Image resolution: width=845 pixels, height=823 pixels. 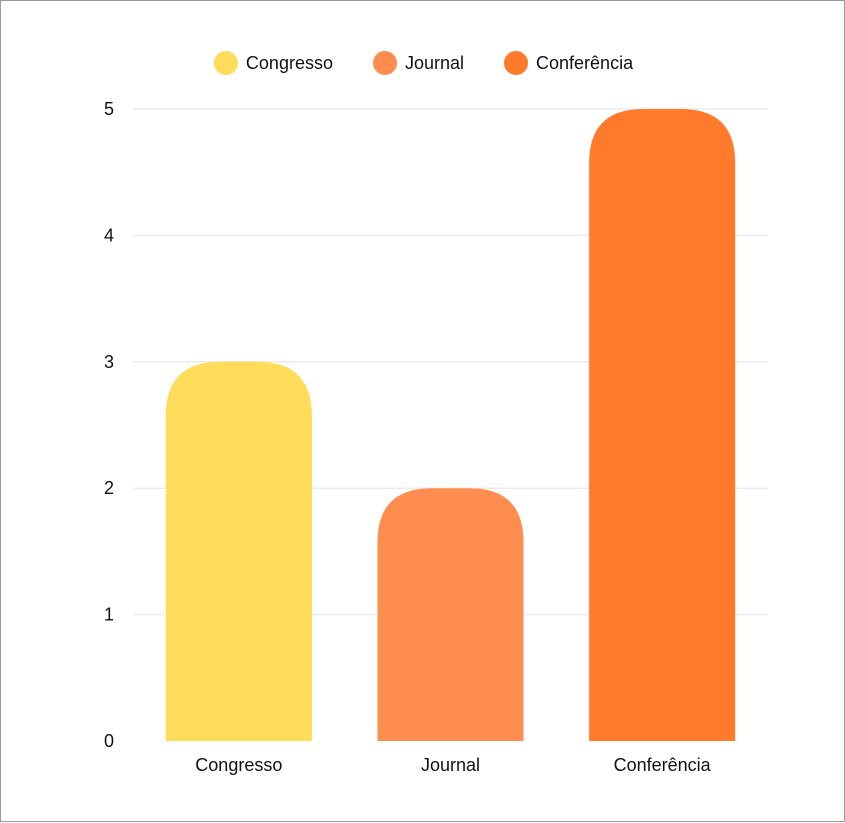 I want to click on y-tick-label: 0, so click(x=109, y=741).